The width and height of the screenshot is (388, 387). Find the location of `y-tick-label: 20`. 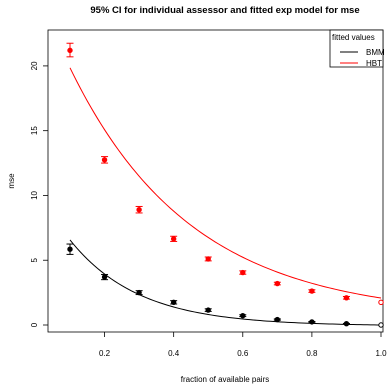

y-tick-label: 20 is located at coordinates (34, 65).